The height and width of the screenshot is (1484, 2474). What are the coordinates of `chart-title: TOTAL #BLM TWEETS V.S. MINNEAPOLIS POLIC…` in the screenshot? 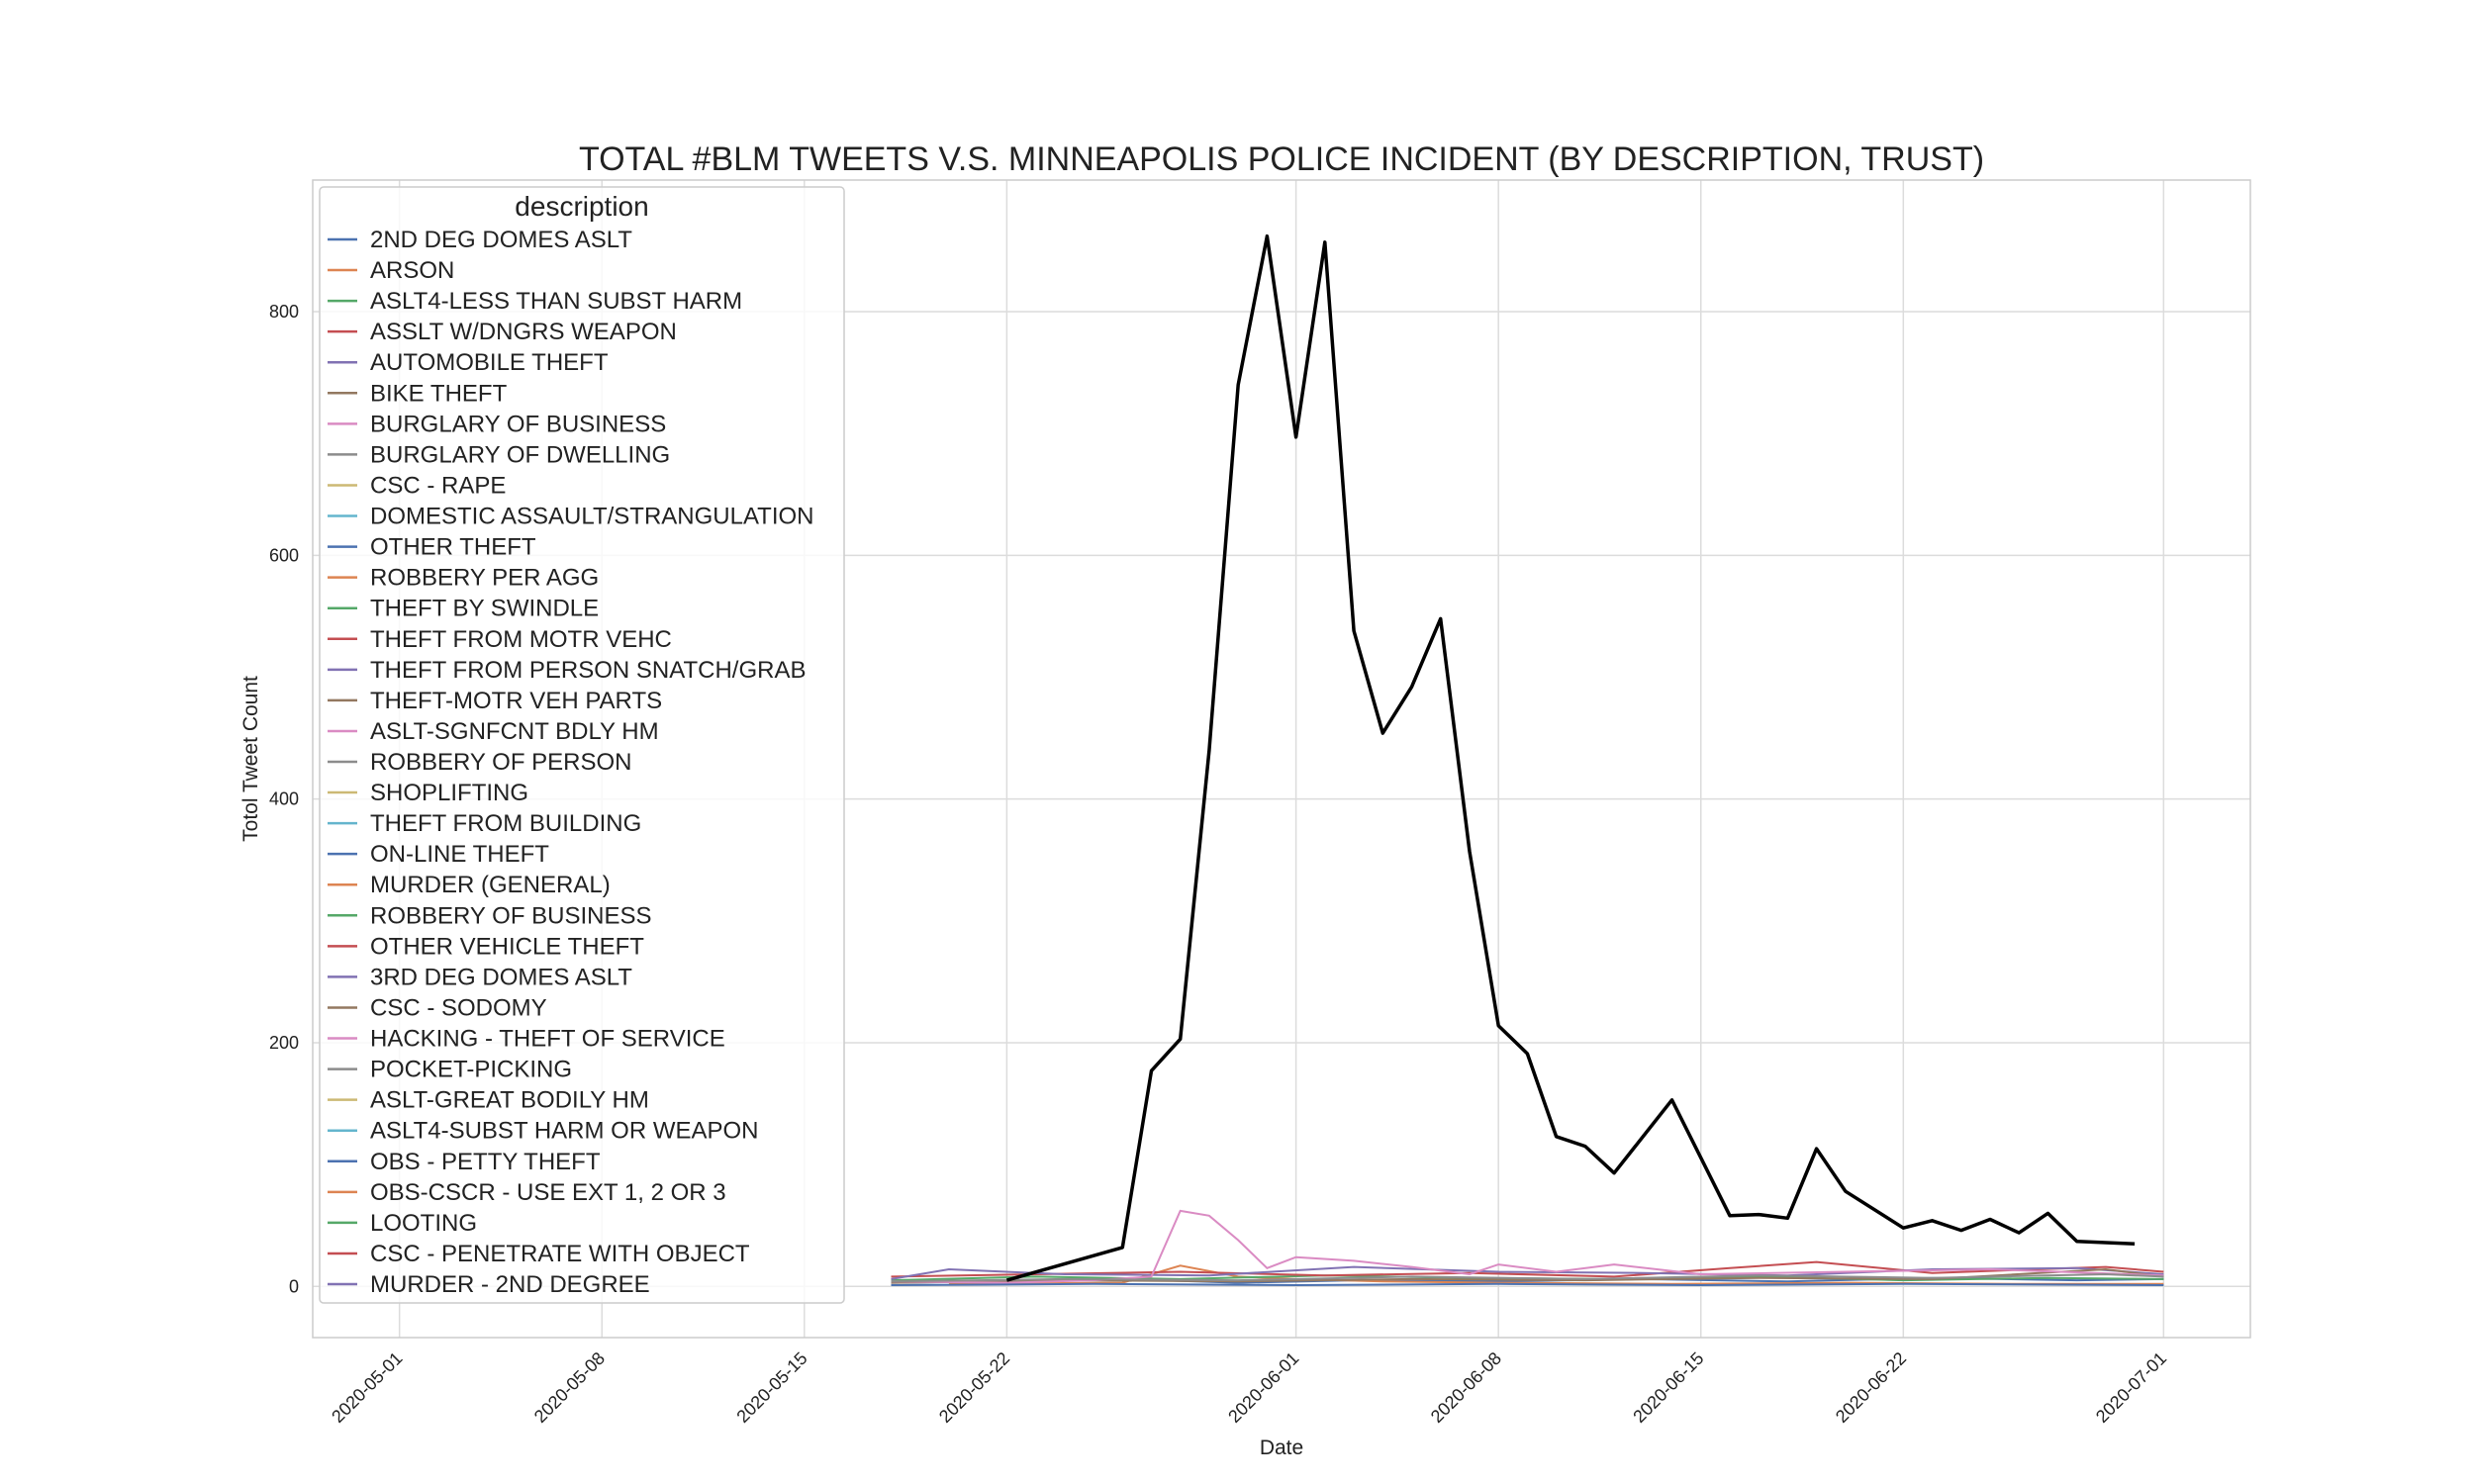 It's located at (1281, 159).